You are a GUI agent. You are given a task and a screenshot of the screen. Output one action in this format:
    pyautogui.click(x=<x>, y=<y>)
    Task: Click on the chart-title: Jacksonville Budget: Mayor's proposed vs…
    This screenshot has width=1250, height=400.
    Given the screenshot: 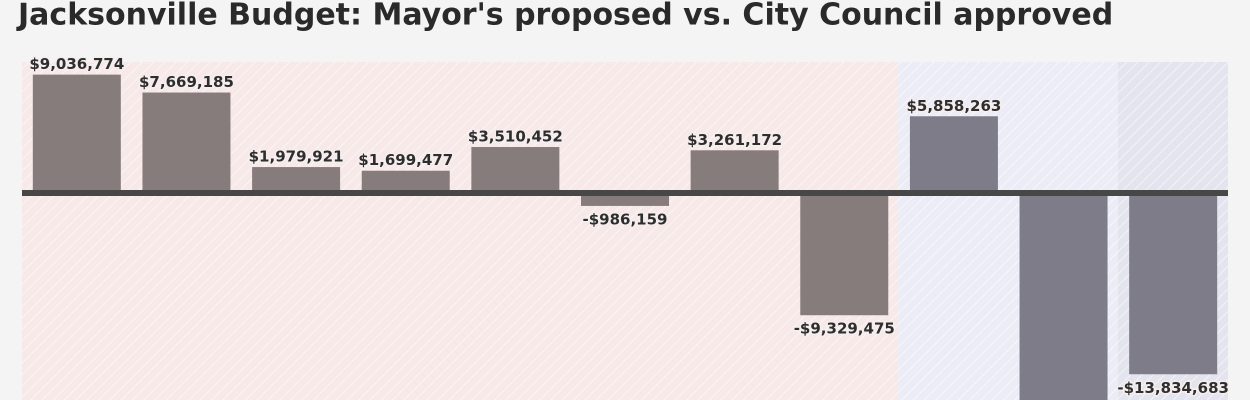 What is the action you would take?
    pyautogui.click(x=564, y=16)
    